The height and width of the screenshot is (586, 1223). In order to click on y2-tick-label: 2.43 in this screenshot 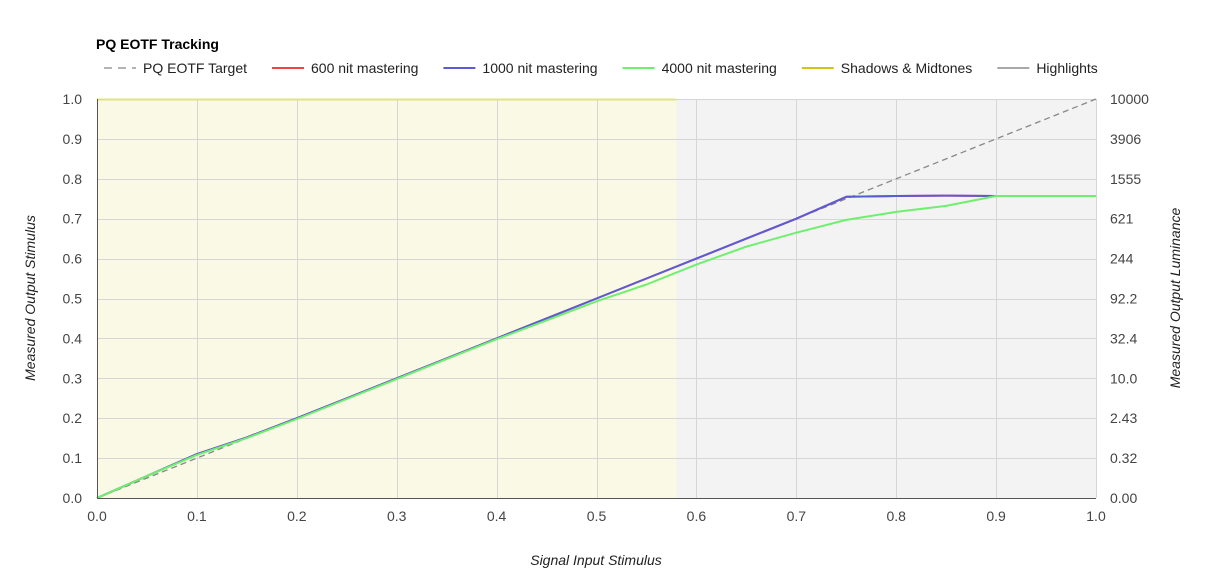, I will do `click(1123, 418)`.